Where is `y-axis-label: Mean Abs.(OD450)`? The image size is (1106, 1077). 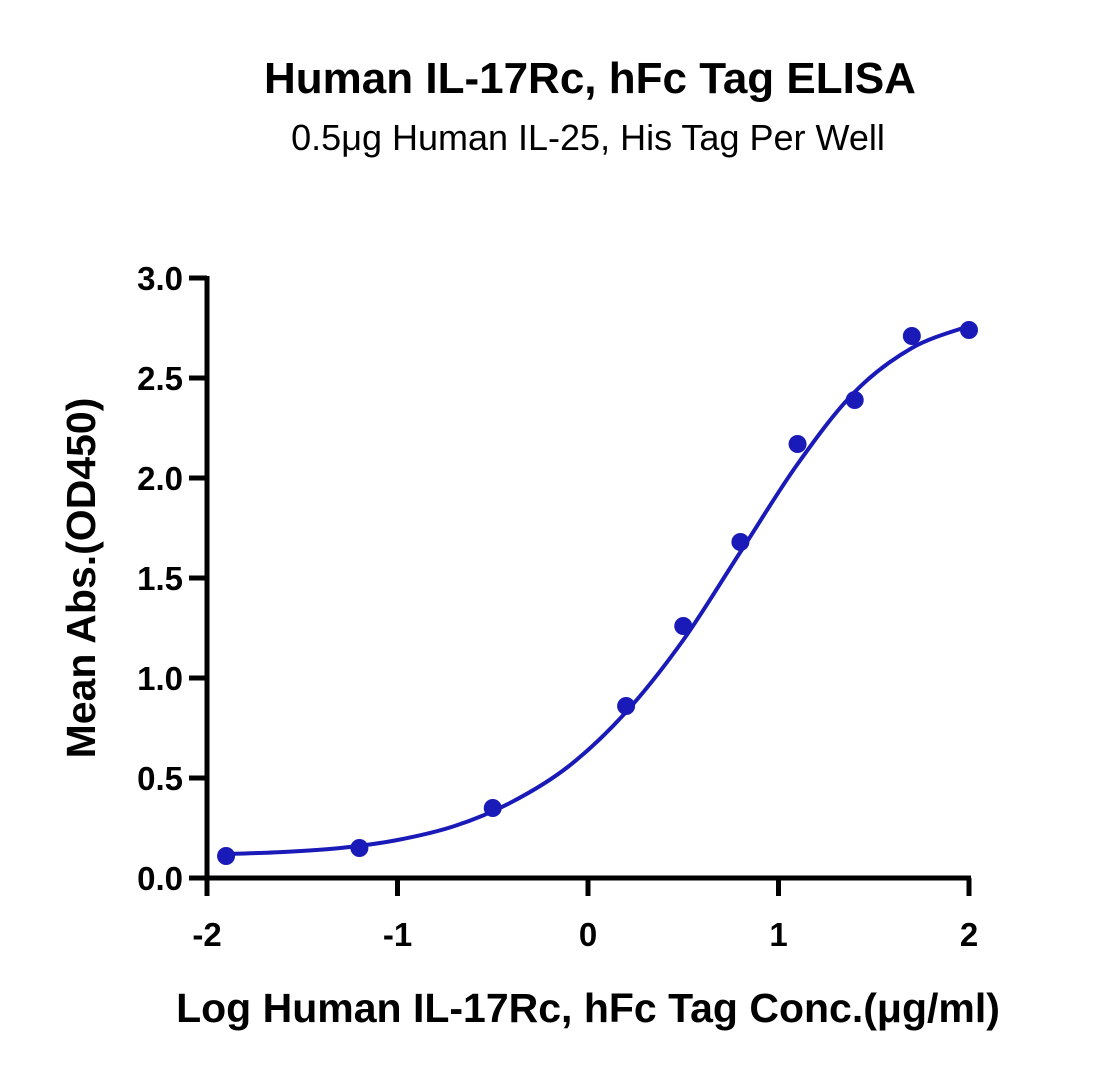 y-axis-label: Mean Abs.(OD450) is located at coordinates (81, 578).